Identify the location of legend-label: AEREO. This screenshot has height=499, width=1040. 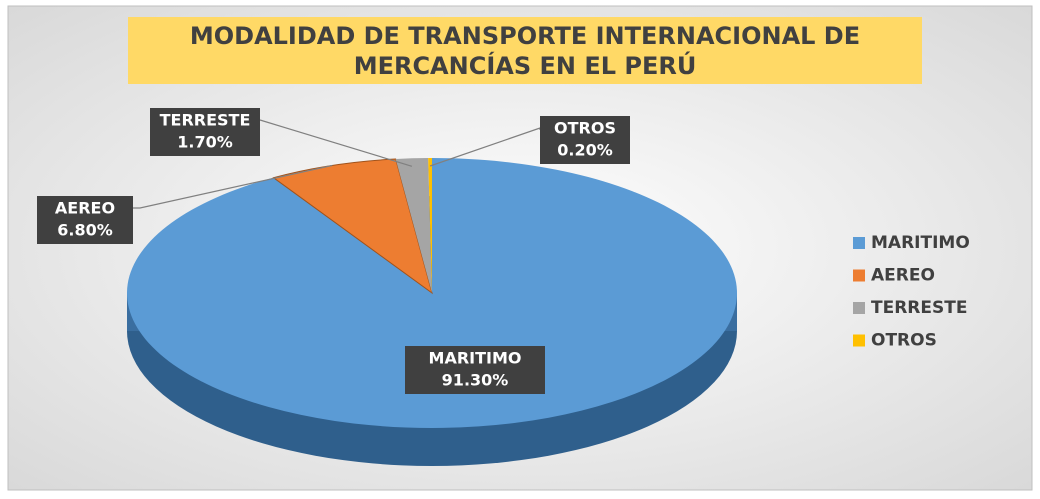
(903, 276).